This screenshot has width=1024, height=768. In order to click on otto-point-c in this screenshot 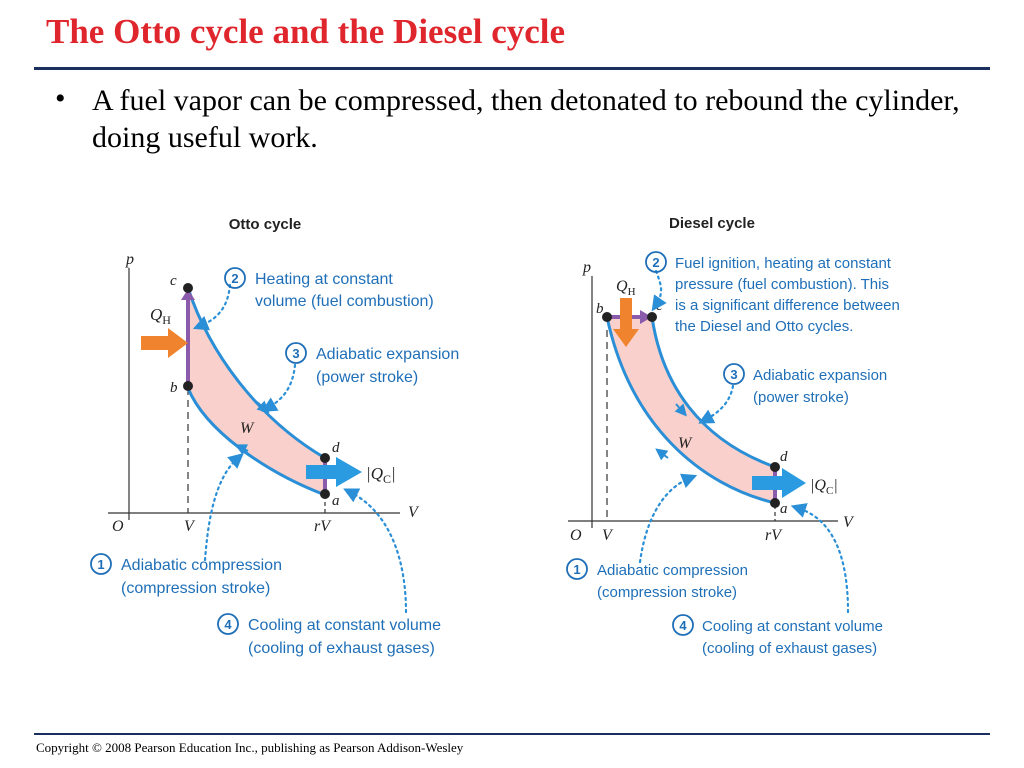, I will do `click(188, 288)`.